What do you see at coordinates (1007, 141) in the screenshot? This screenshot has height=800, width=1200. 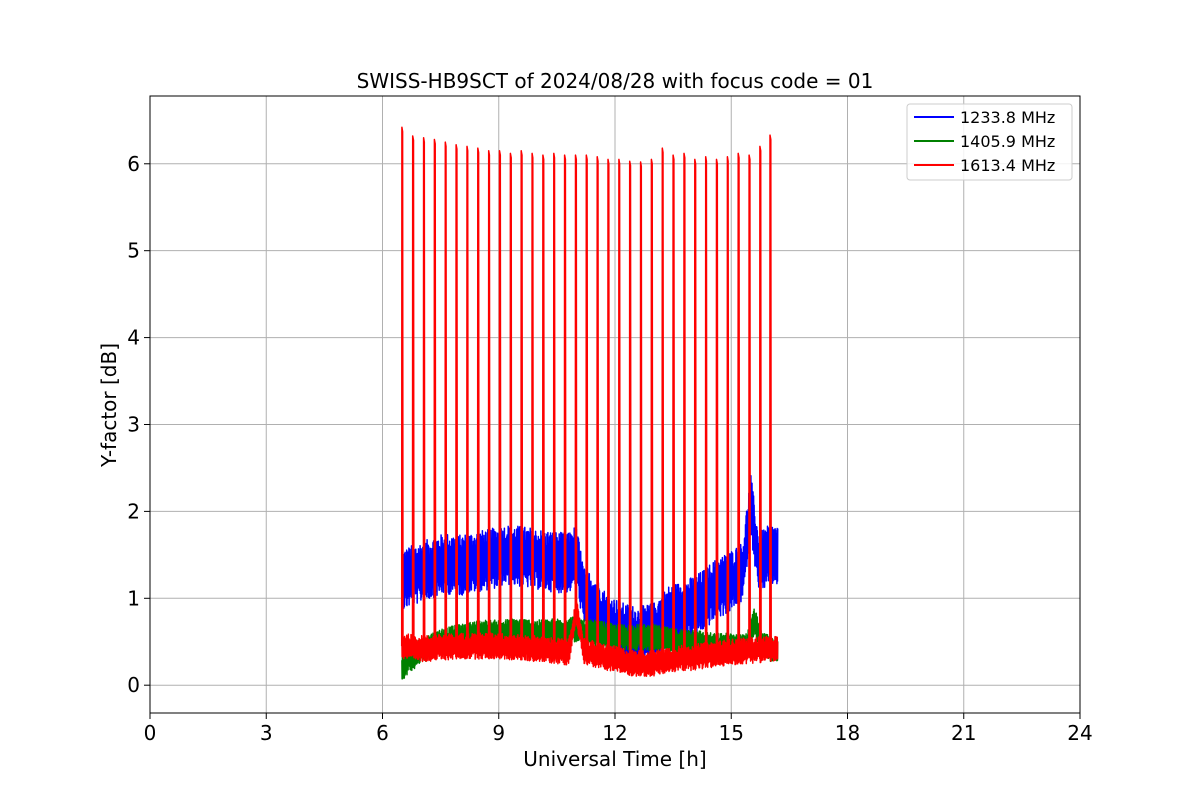 I see `legend-entry: 1405.9 MHz` at bounding box center [1007, 141].